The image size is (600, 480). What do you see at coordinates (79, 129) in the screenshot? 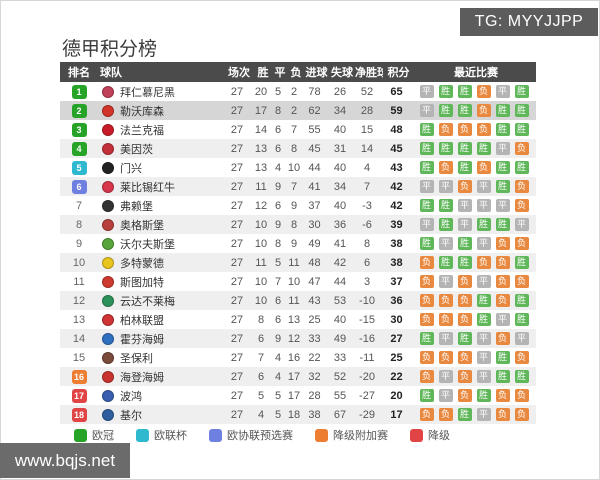
I see `rank-cell: 3` at bounding box center [79, 129].